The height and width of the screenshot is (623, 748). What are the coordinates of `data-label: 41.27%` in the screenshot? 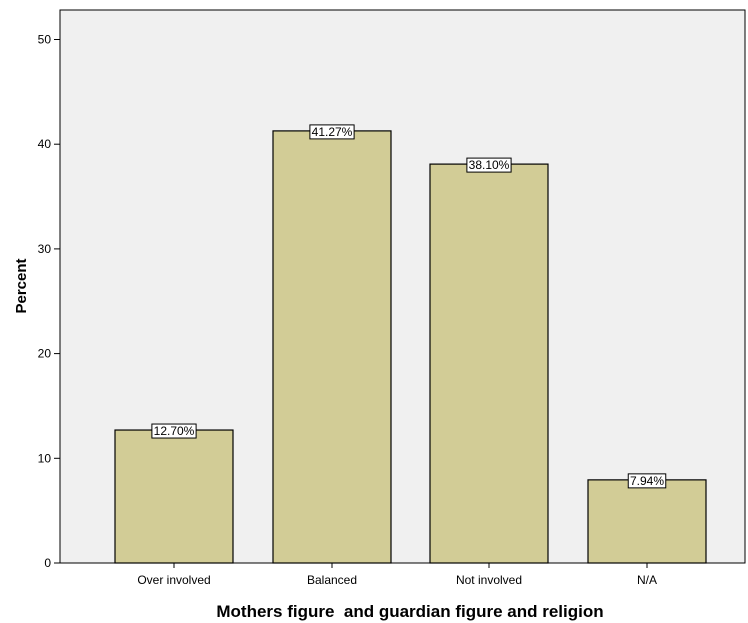 It's located at (332, 132).